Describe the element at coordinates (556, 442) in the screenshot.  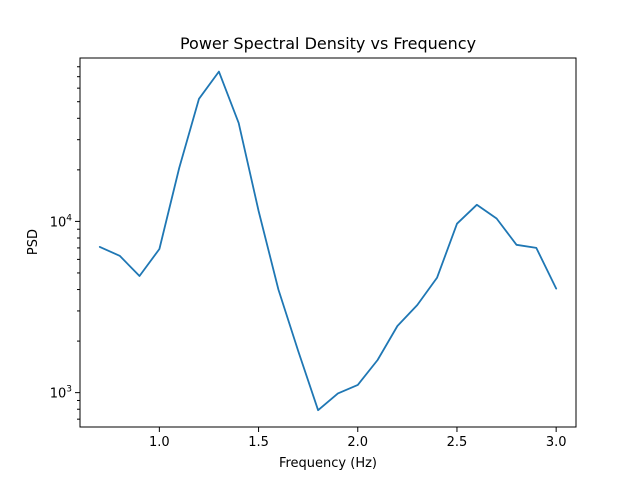
I see `x-tick-label-4: 3.0` at that location.